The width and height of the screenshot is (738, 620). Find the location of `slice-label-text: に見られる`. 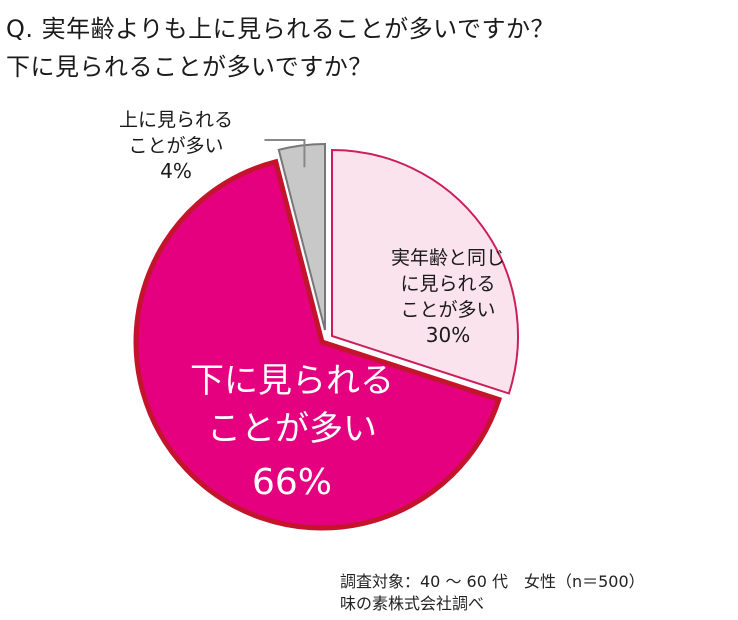

slice-label-text: に見られる is located at coordinates (447, 284).